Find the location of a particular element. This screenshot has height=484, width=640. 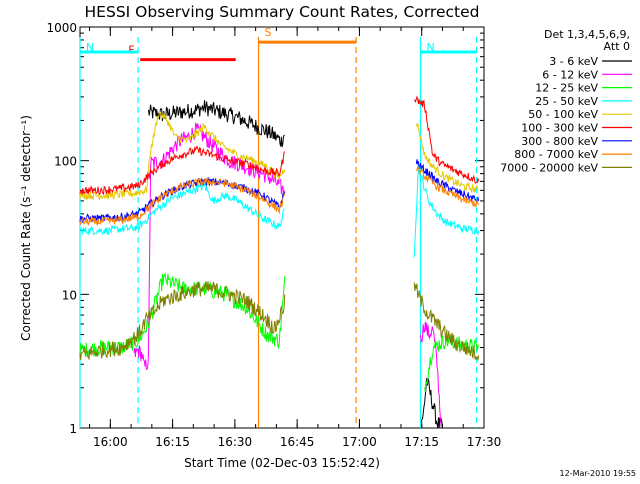

y-tick-label: 1000 is located at coordinates (61, 28).